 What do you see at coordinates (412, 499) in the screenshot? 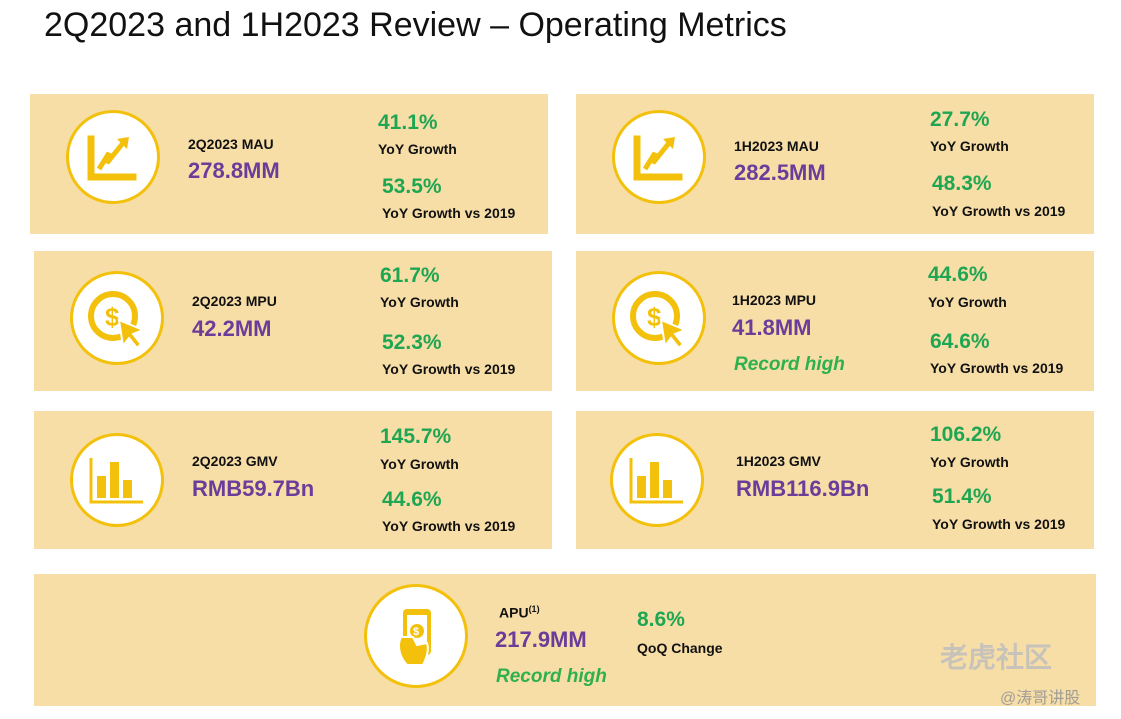
I see `yoy-2019-value: 44.6%` at bounding box center [412, 499].